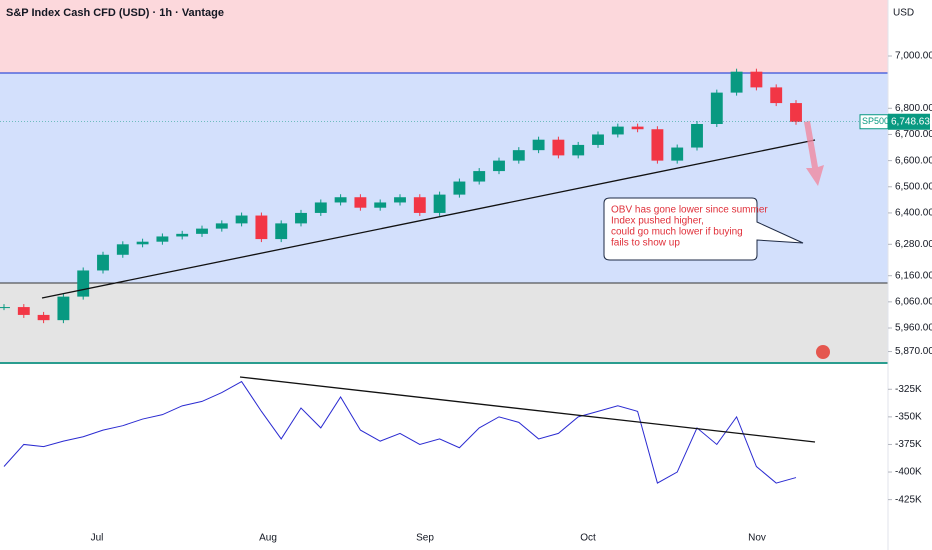 This screenshot has width=932, height=550. I want to click on x-tick-label: Sep, so click(425, 538).